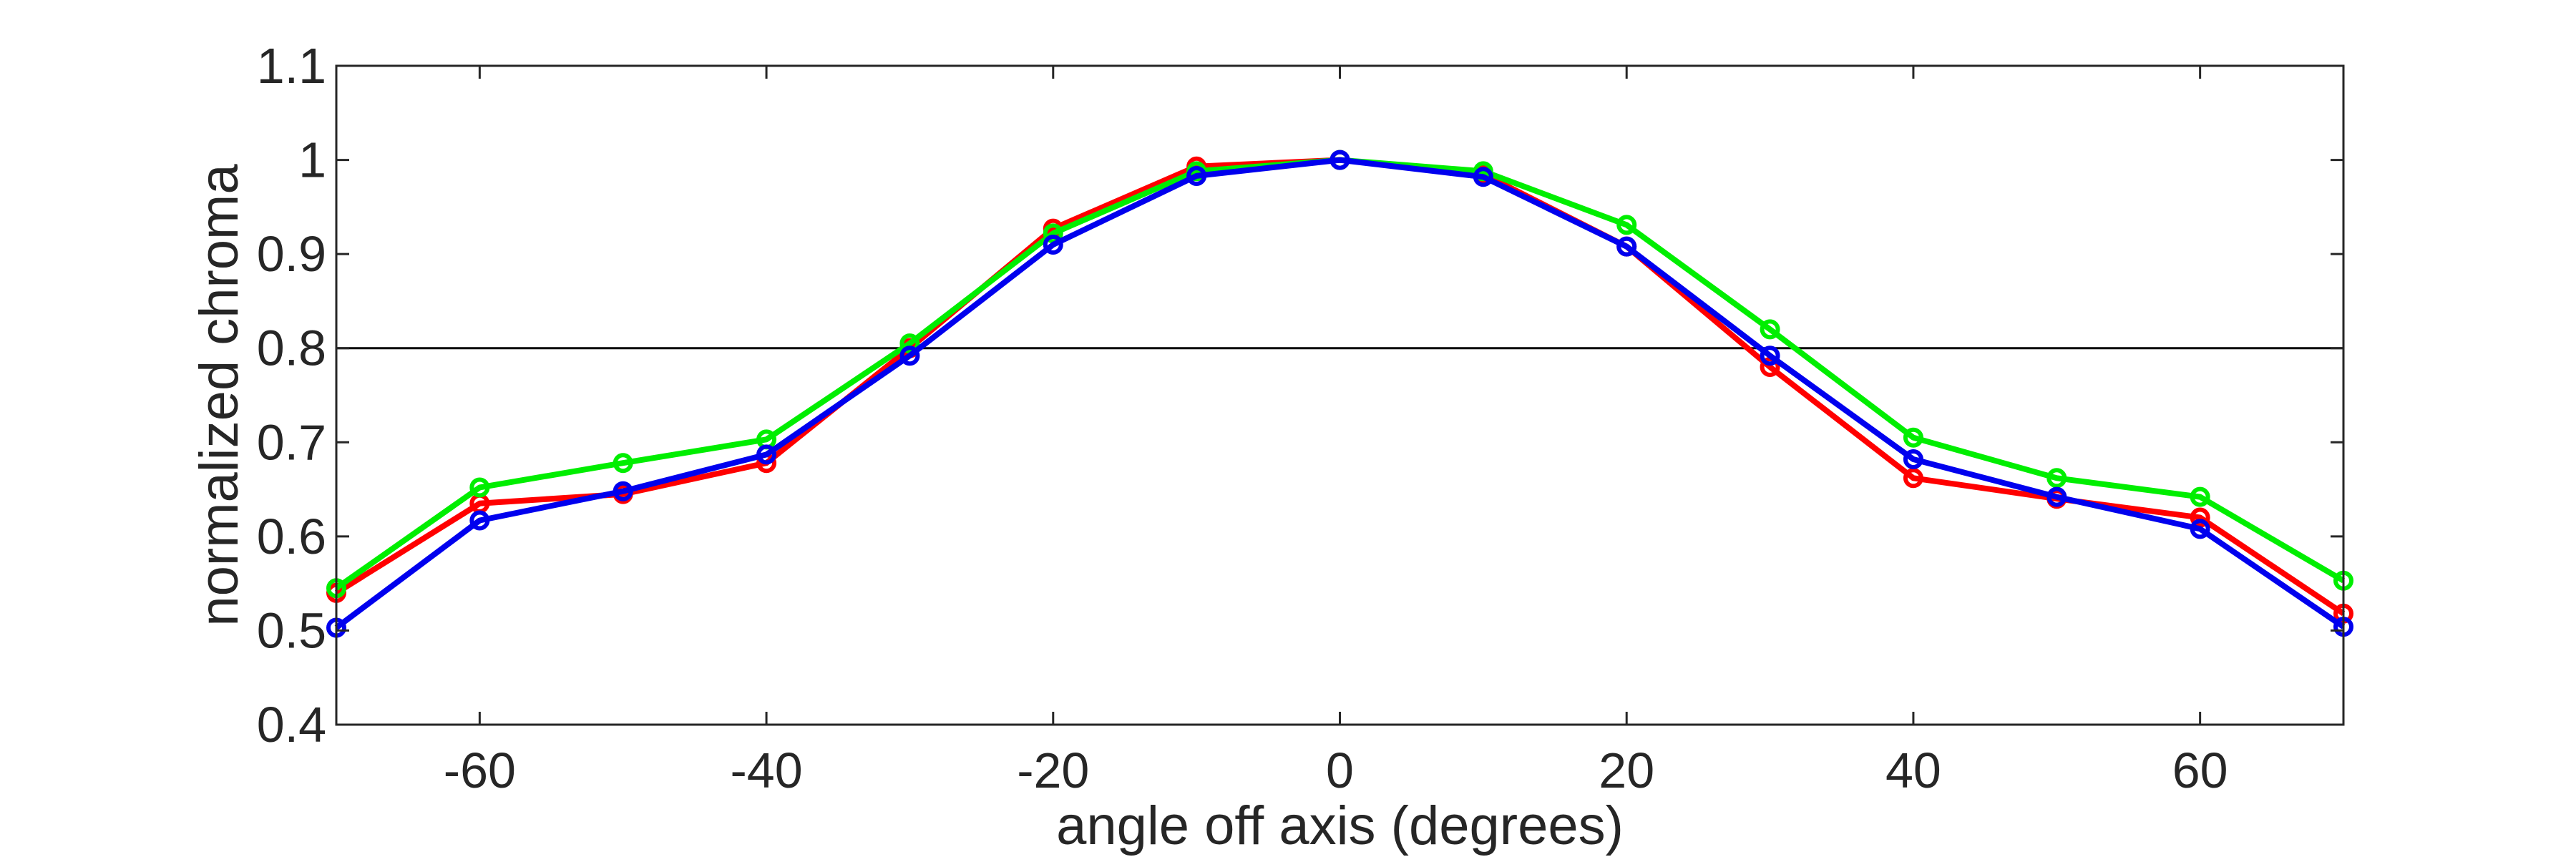  I want to click on x-tick-label: 0, so click(1340, 771).